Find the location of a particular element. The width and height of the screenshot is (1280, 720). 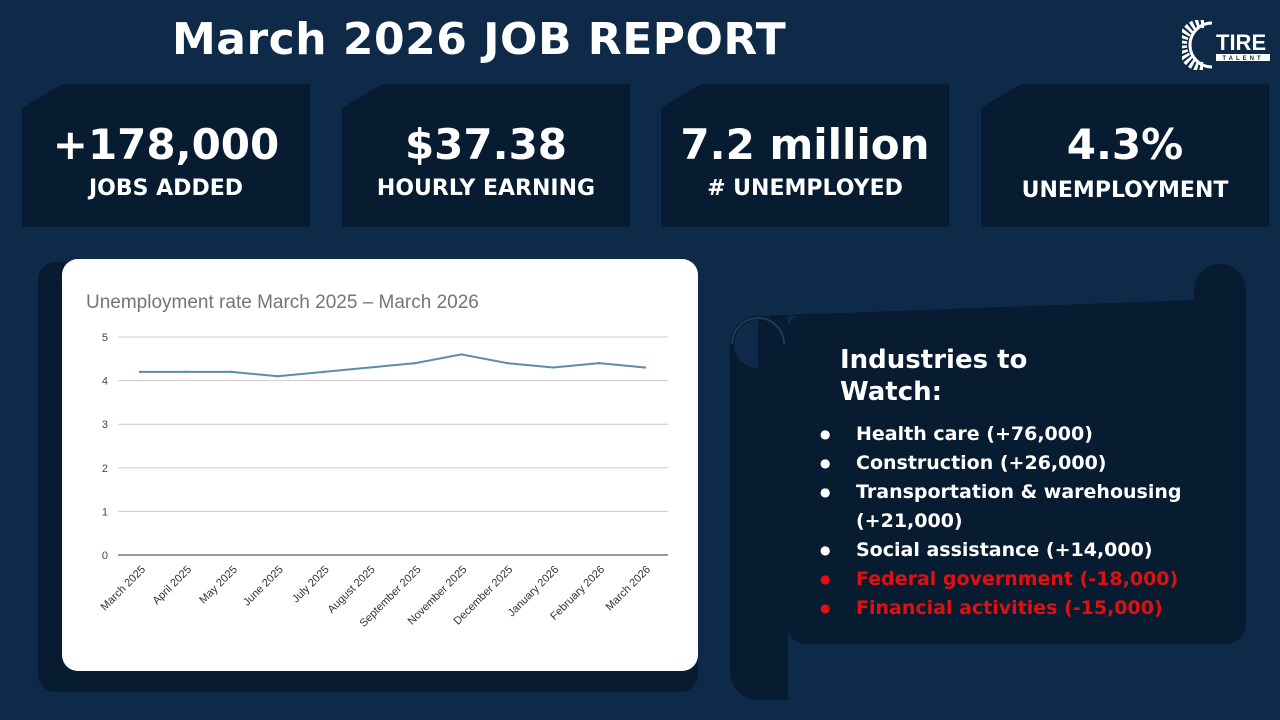

stat-value: 7.2 million is located at coordinates (805, 144).